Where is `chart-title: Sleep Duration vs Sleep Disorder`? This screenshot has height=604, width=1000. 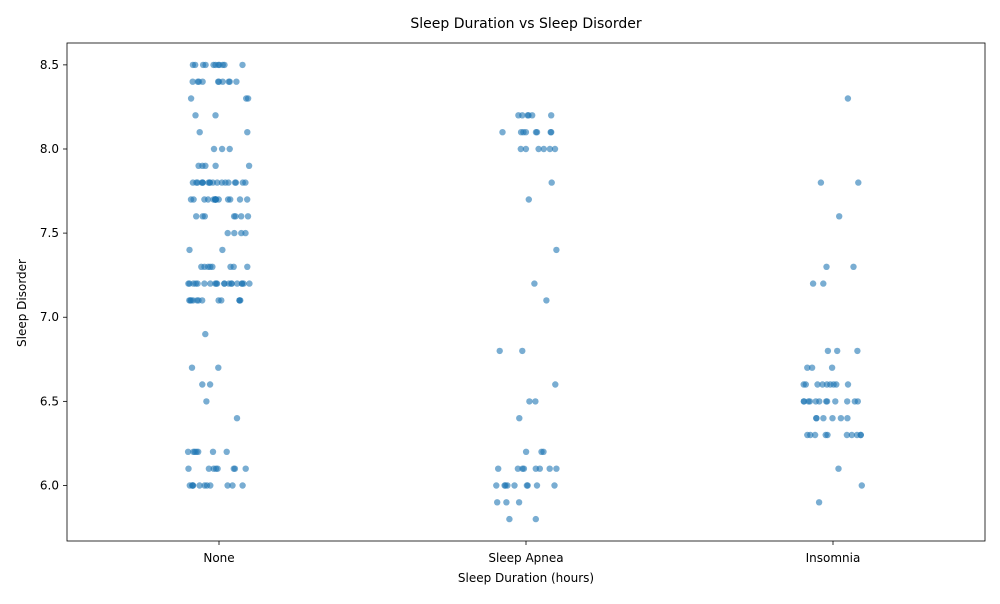
chart-title: Sleep Duration vs Sleep Disorder is located at coordinates (526, 24).